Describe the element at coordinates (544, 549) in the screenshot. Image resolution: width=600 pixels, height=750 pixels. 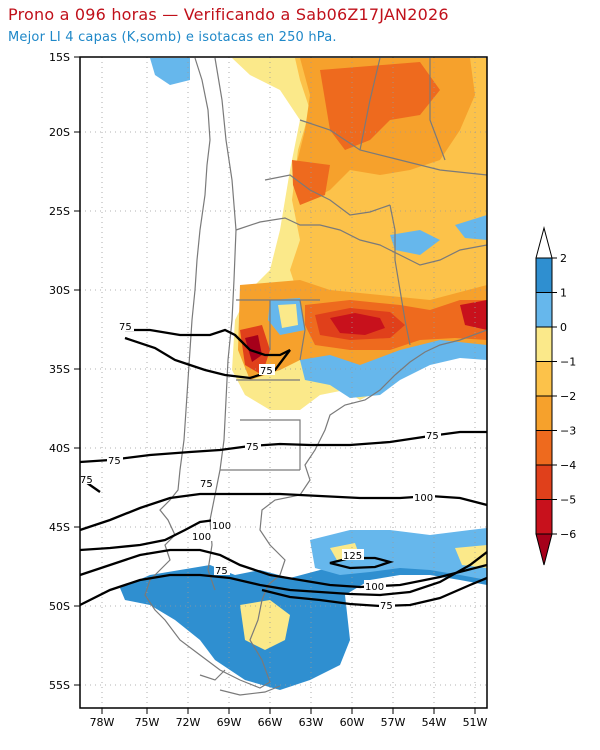
I see `colorbar-bottom-arrow` at that location.